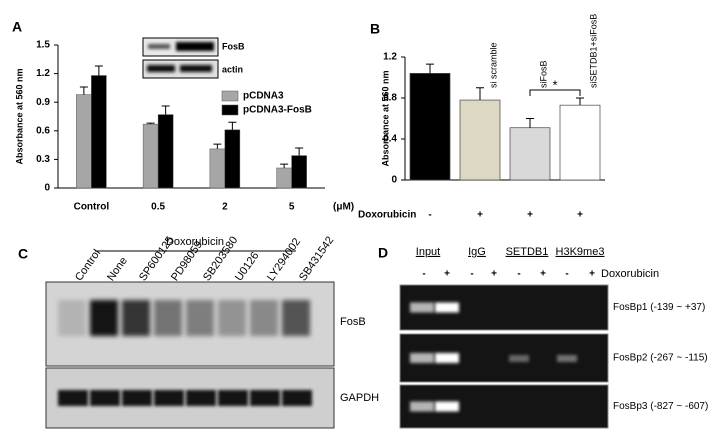  What do you see at coordinates (659, 307) in the screenshot?
I see `row-label: FosBp1 (-139 ~ +37)` at bounding box center [659, 307].